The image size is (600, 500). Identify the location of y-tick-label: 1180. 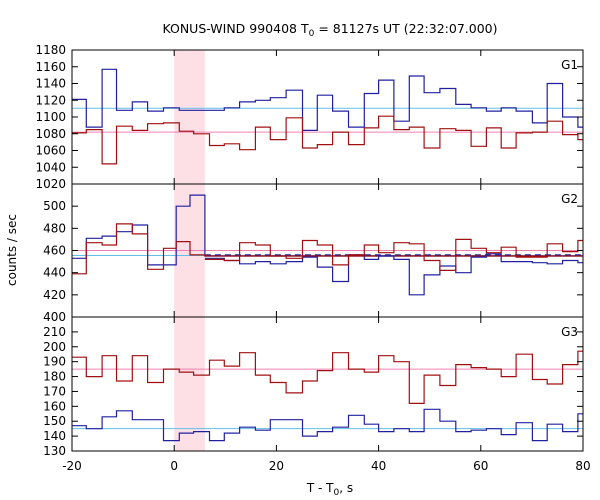
(50, 50).